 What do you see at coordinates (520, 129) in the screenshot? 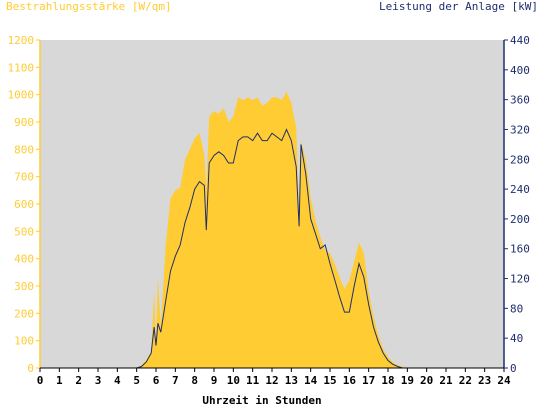
I see `right-axis-tick-label: 320` at bounding box center [520, 129].